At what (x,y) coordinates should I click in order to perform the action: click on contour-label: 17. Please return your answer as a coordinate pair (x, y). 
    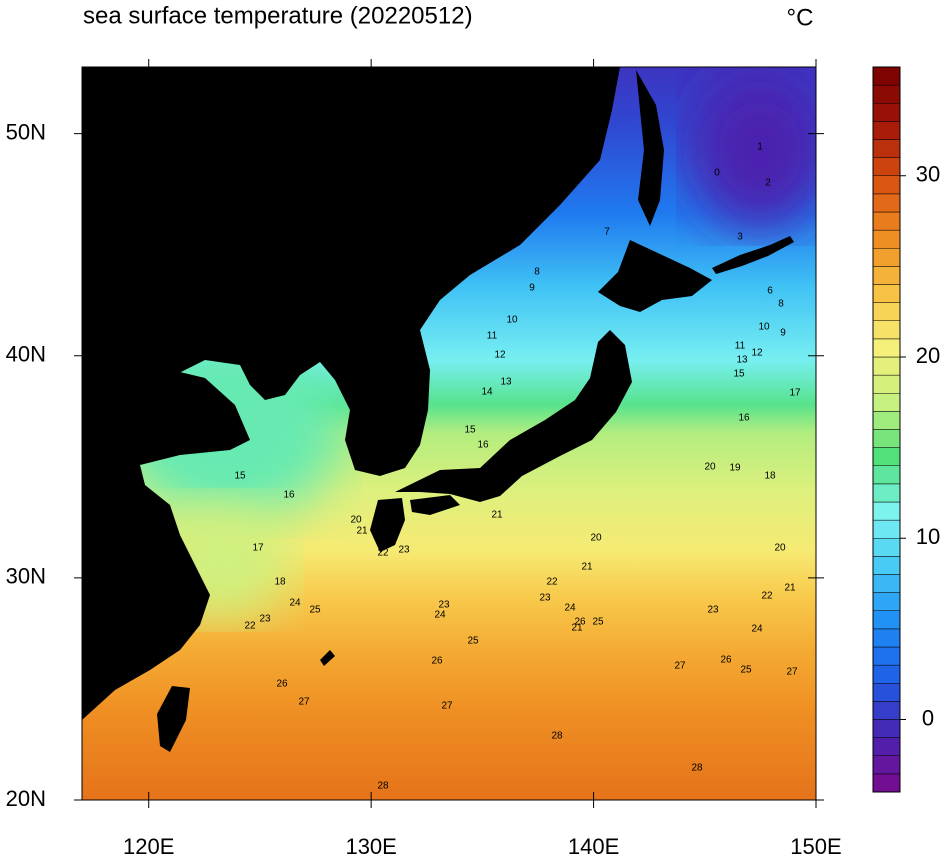
    Looking at the image, I should click on (795, 393).